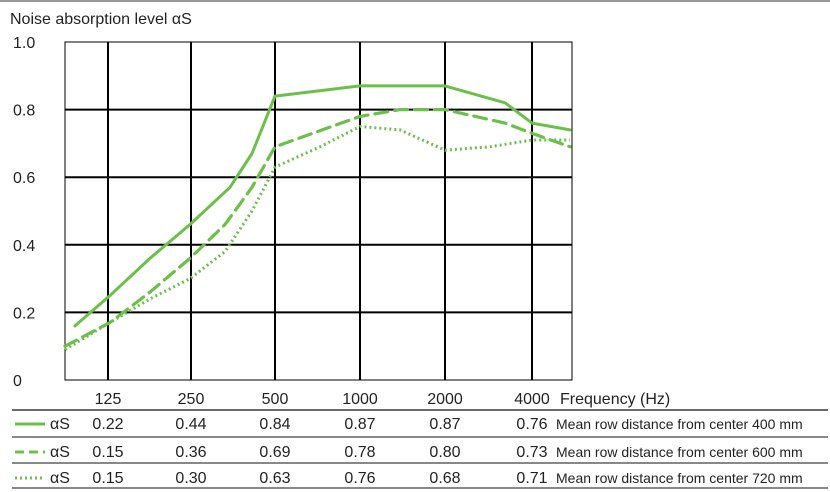 The image size is (830, 492). I want to click on top-rule, so click(415, 1).